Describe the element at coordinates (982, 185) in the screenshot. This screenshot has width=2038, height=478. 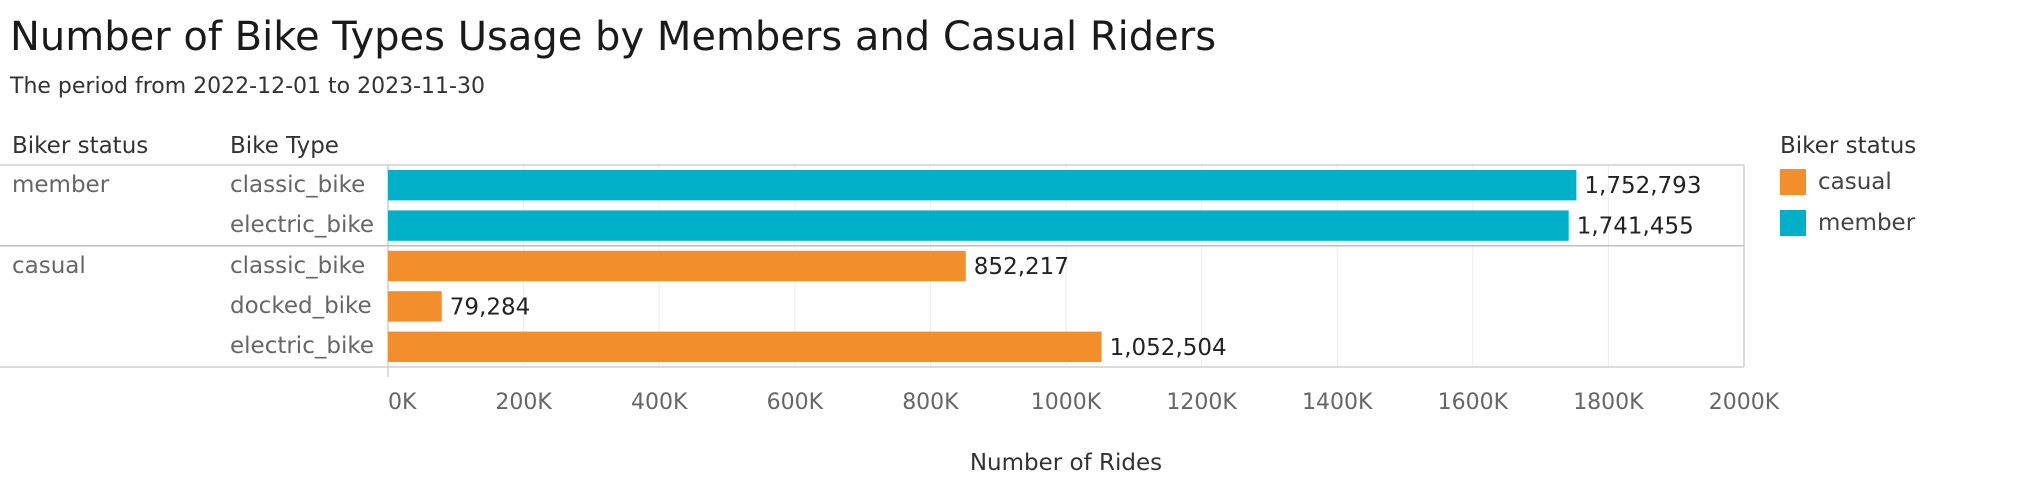
I see `bar-member-classic_bike` at that location.